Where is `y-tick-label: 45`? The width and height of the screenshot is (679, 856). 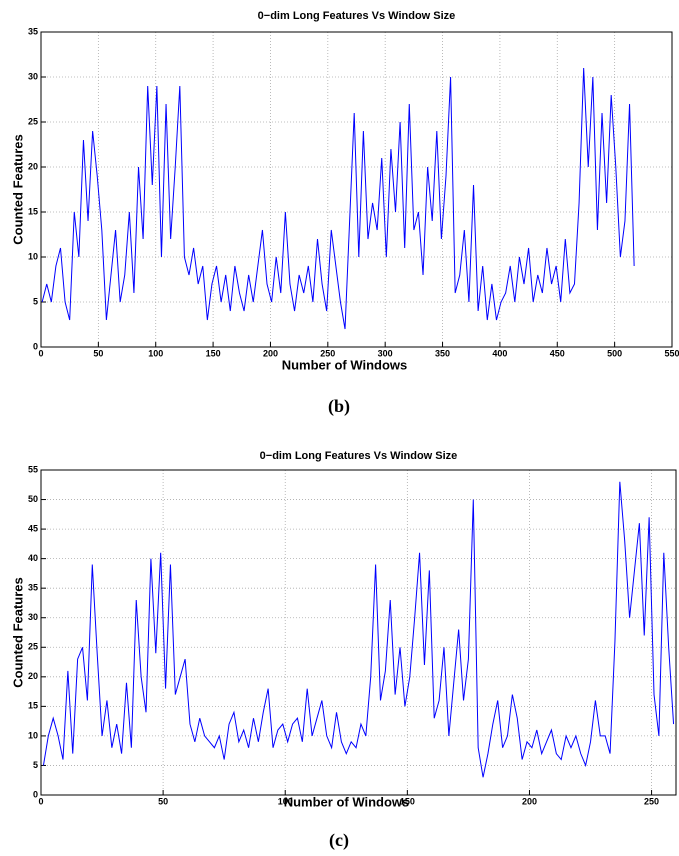
y-tick-label: 45 is located at coordinates (33, 528).